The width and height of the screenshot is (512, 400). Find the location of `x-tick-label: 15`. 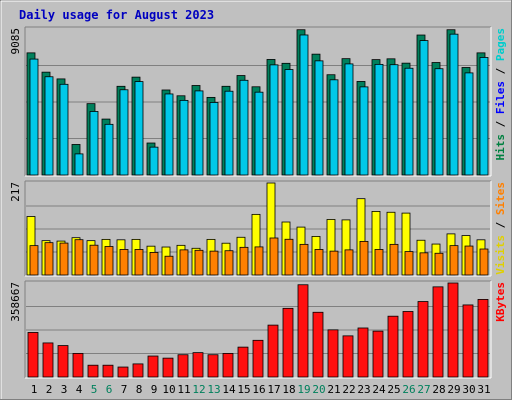

x-tick-label: 15 is located at coordinates (243, 389).